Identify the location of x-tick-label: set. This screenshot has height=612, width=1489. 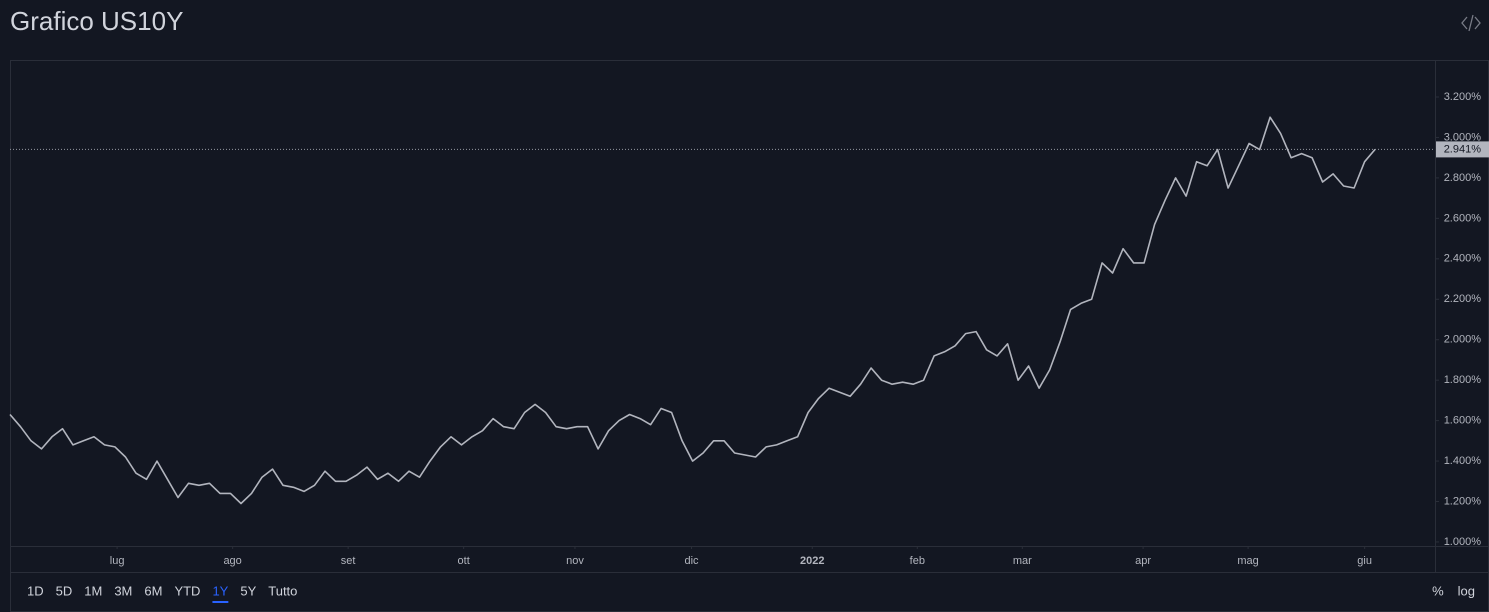
(348, 561).